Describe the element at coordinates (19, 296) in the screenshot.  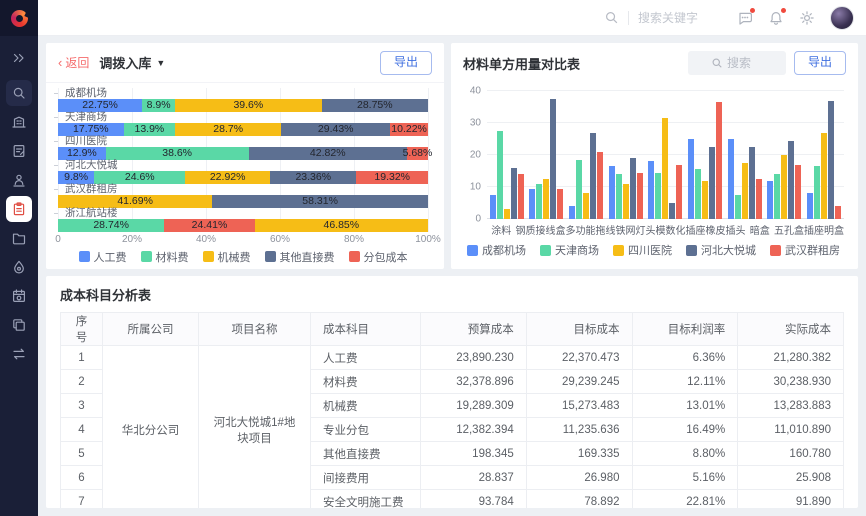
I see `sidebar-item-nav-schedule` at that location.